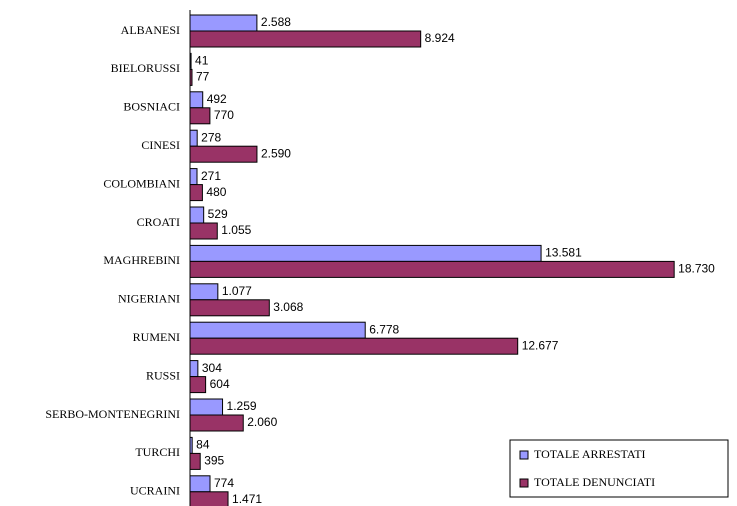  What do you see at coordinates (160, 145) in the screenshot?
I see `y-tick-label: CINESI` at bounding box center [160, 145].